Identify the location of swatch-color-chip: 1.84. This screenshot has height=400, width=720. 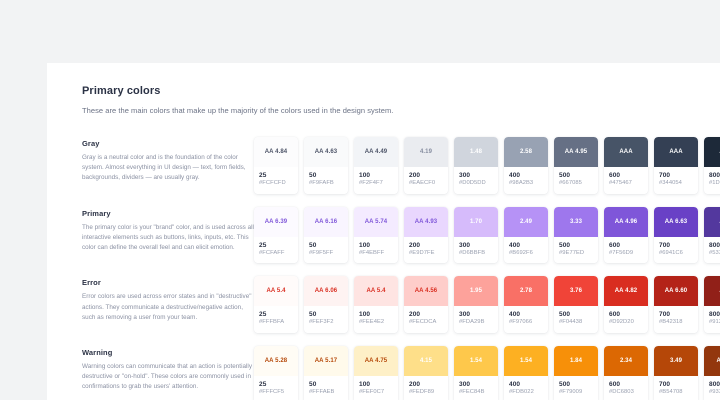
(576, 360).